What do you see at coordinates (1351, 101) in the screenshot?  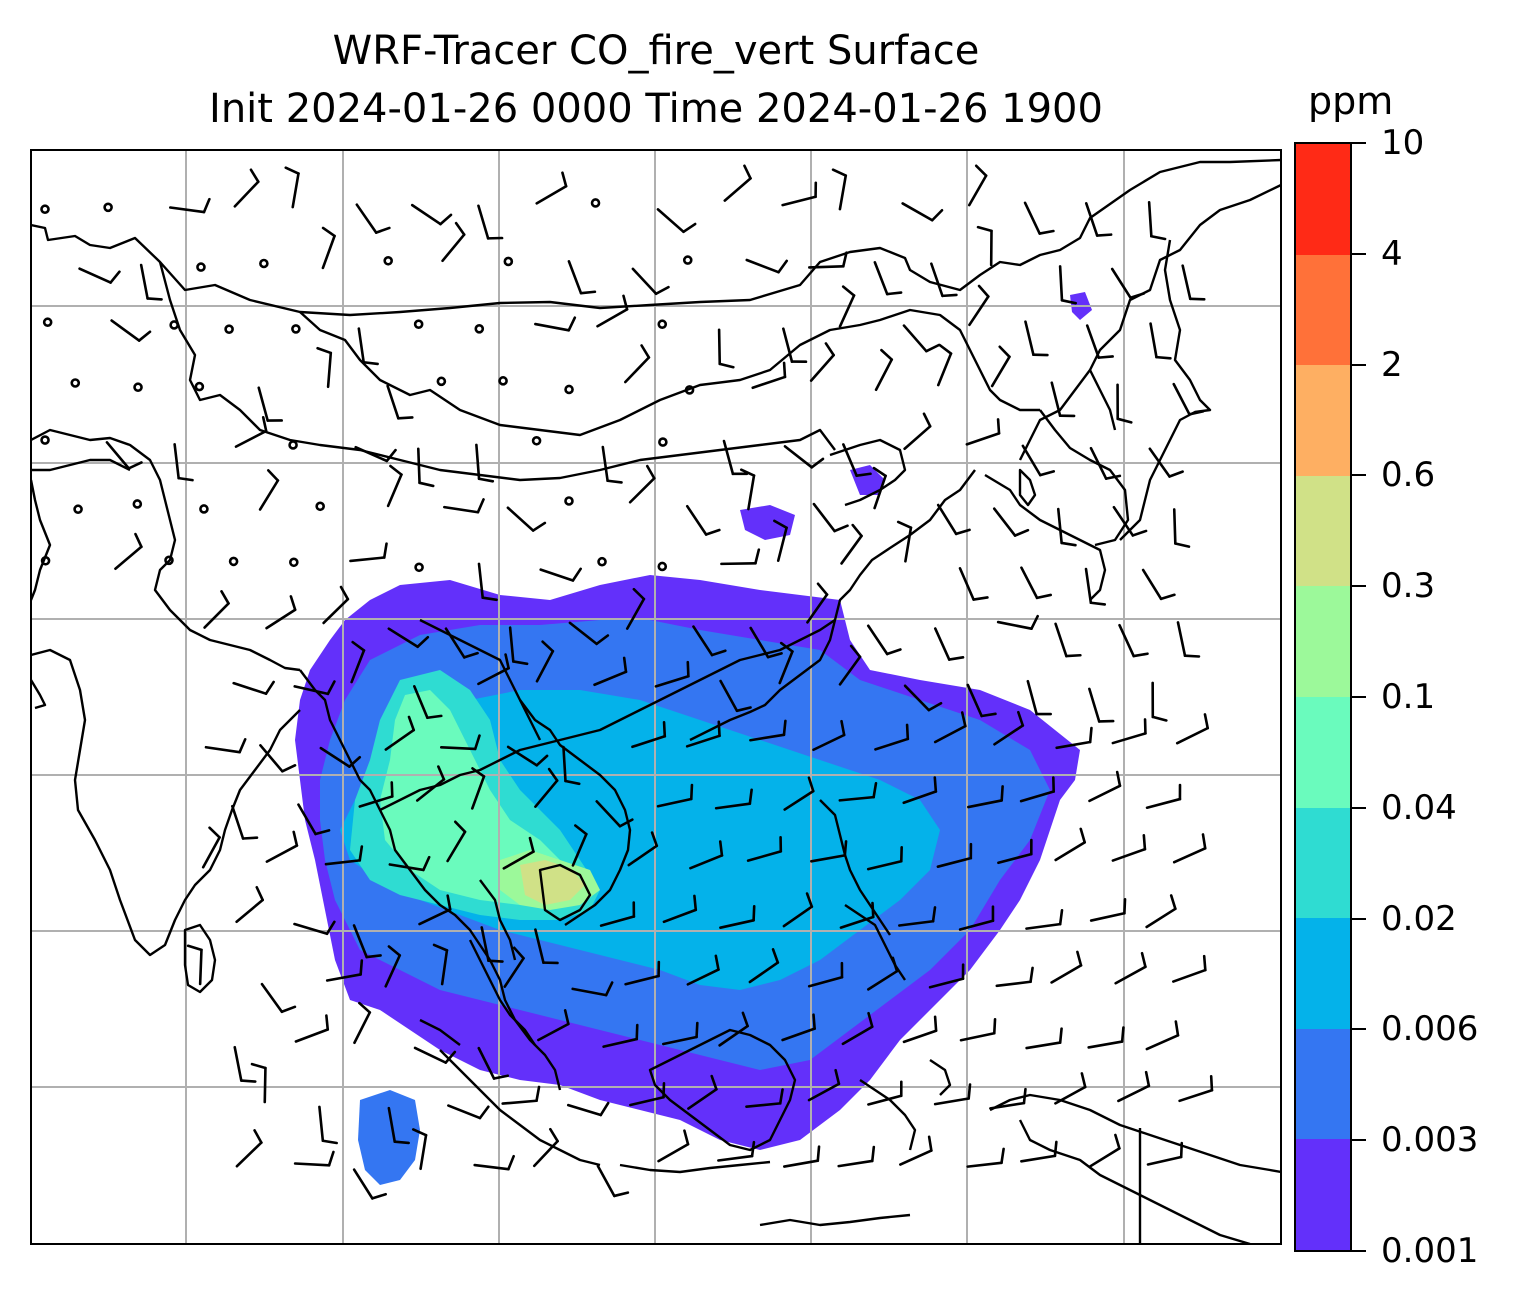 I see `colorbar-units: ppm` at bounding box center [1351, 101].